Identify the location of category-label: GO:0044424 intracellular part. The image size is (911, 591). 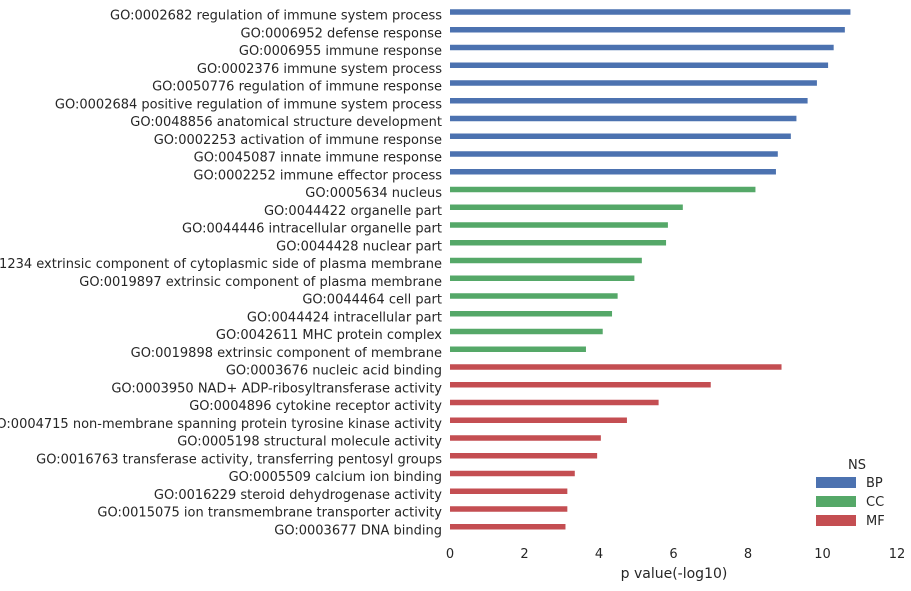
(344, 317).